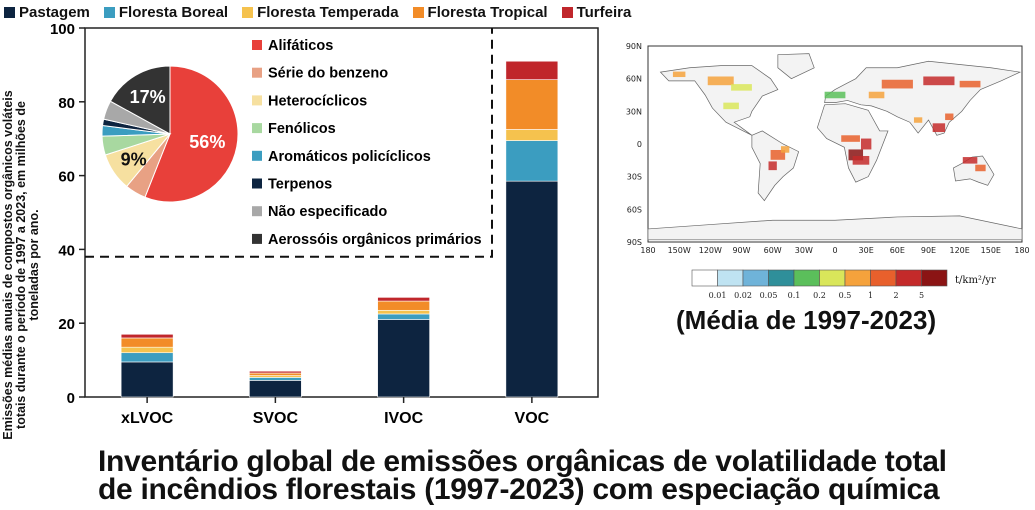 This screenshot has width=1035, height=510. What do you see at coordinates (47, 12) in the screenshot?
I see `legend-item: Pastagem` at bounding box center [47, 12].